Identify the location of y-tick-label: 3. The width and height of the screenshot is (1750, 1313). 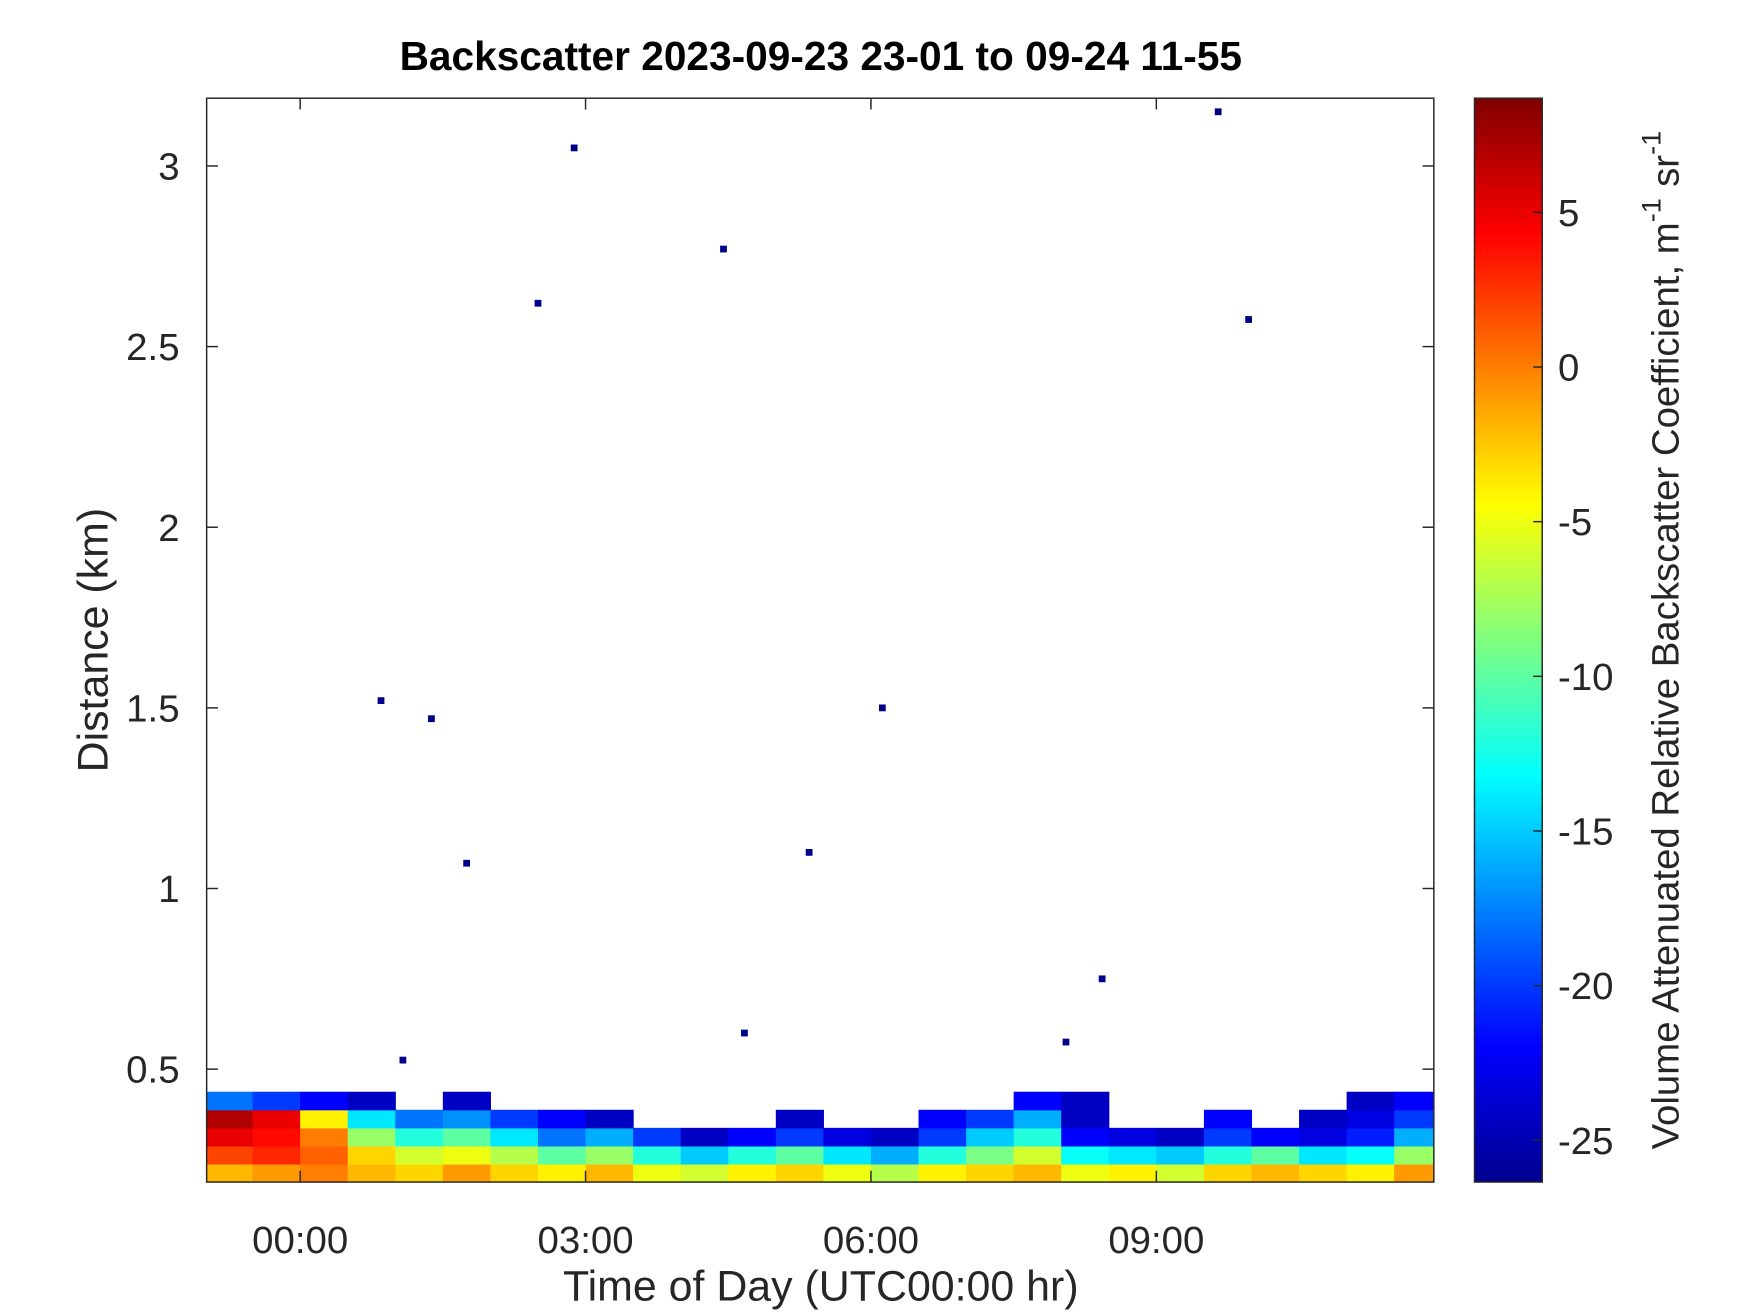
(168, 167).